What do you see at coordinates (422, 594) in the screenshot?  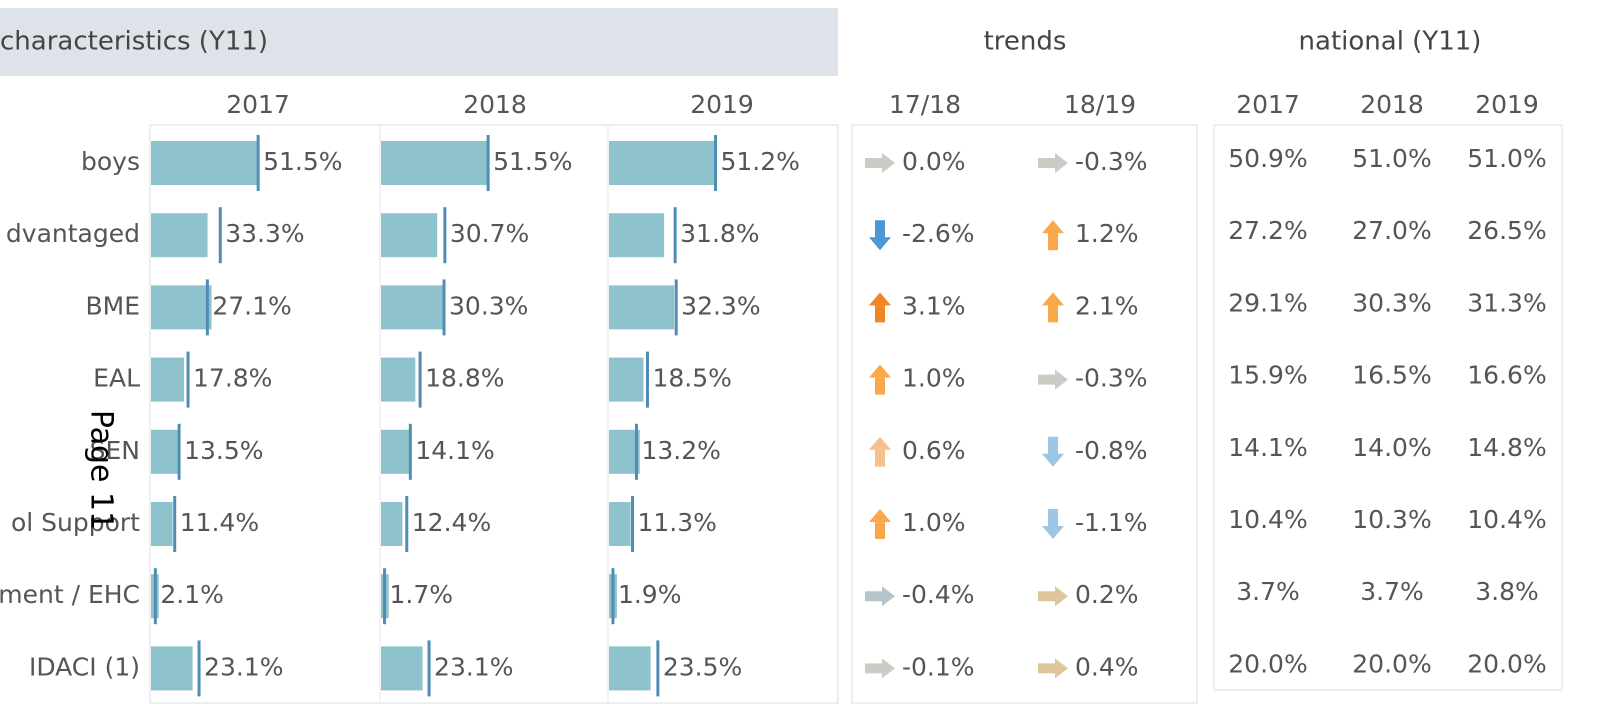 I see `value-label: 1.7%` at bounding box center [422, 594].